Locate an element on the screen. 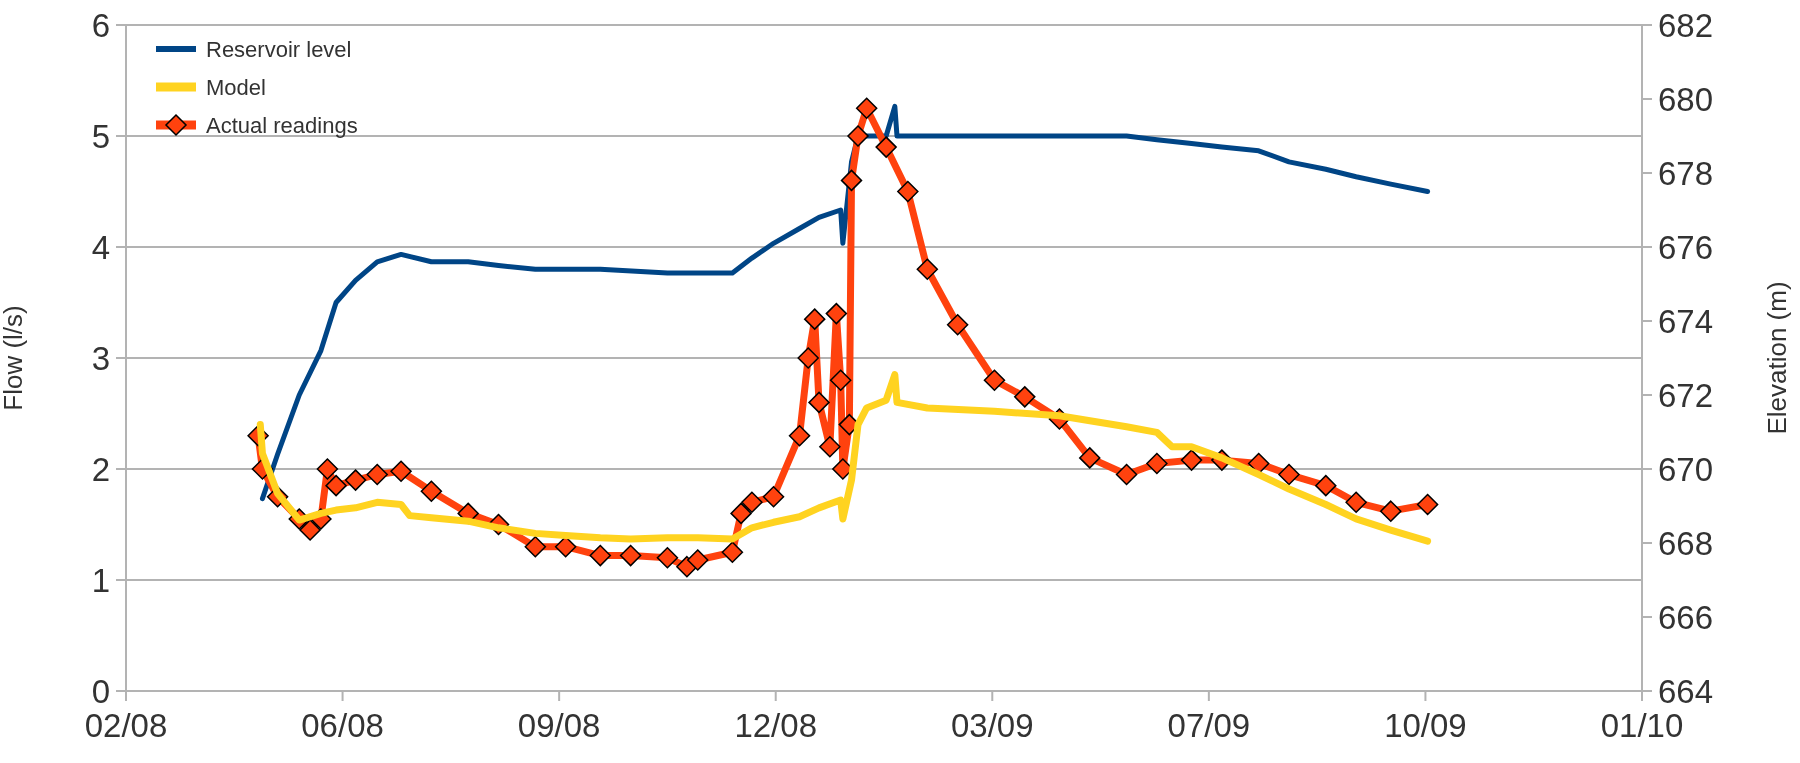 The width and height of the screenshot is (1800, 763). y-tick-label: 2 is located at coordinates (100, 469).